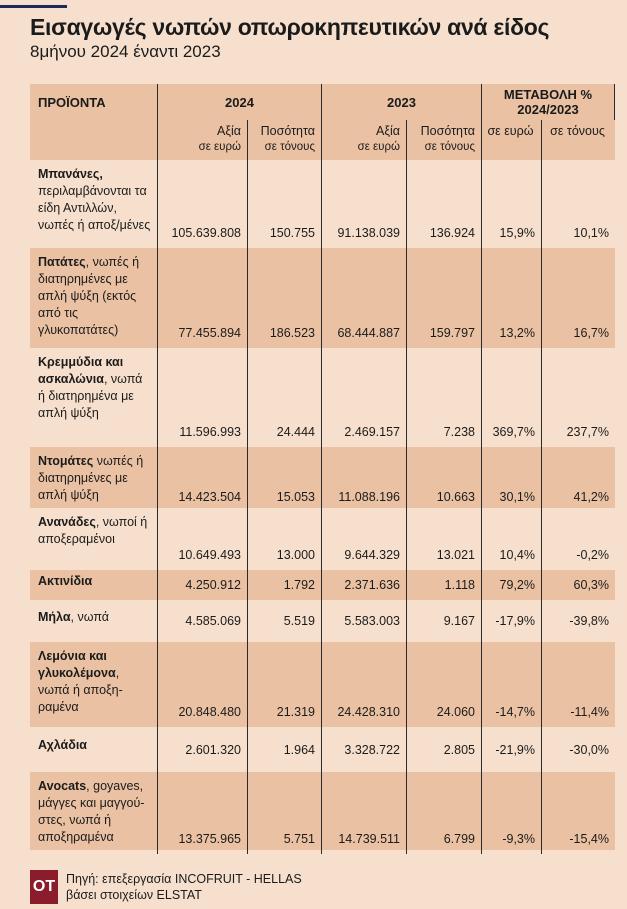 This screenshot has width=627, height=909. Describe the element at coordinates (364, 479) in the screenshot. I see `value-2023: 11.088.196` at that location.